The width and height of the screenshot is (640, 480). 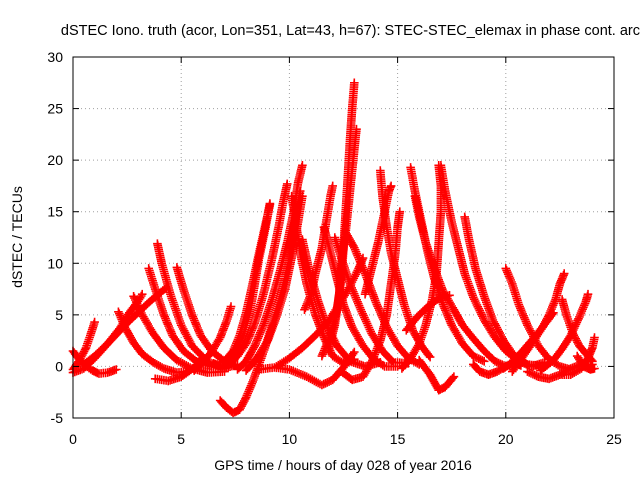 What do you see at coordinates (59, 315) in the screenshot?
I see `y-tick-label: 5` at bounding box center [59, 315].